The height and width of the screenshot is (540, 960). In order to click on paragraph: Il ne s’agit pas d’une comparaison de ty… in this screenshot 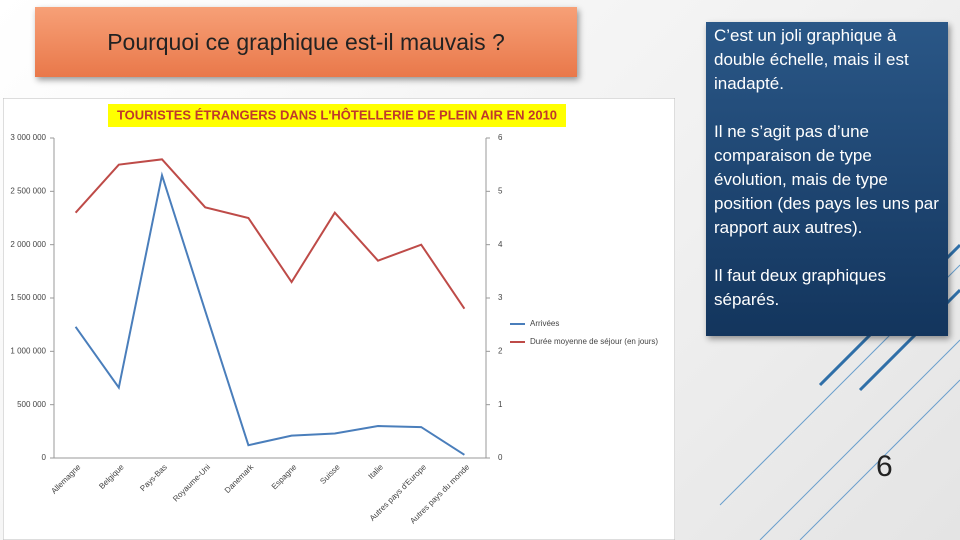, I will do `click(826, 179)`.